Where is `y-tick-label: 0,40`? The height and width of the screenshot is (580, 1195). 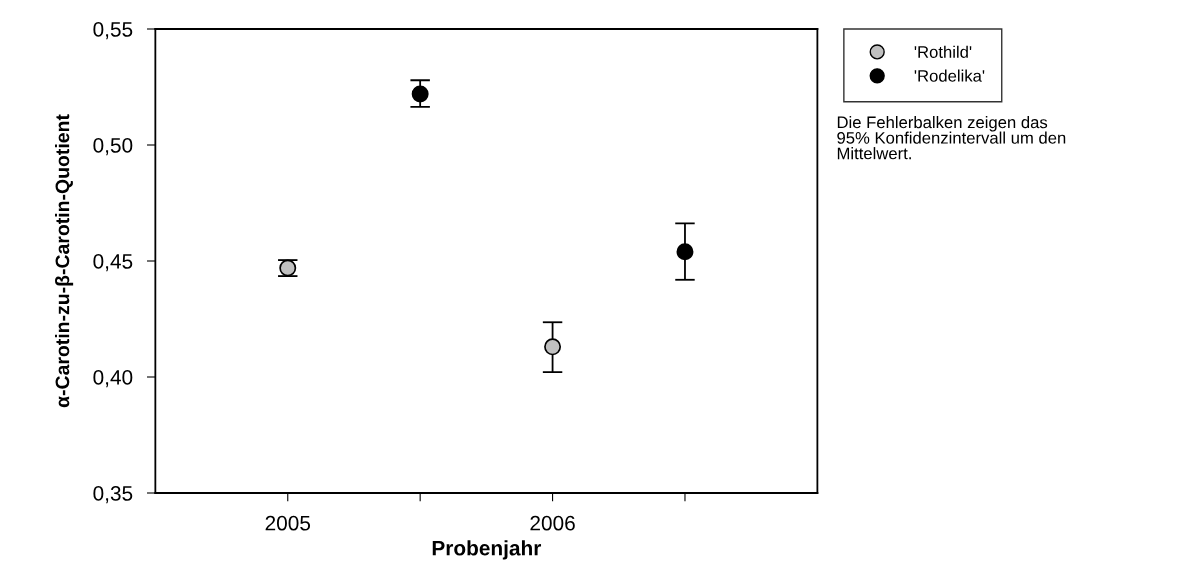 y-tick-label: 0,40 is located at coordinates (113, 379).